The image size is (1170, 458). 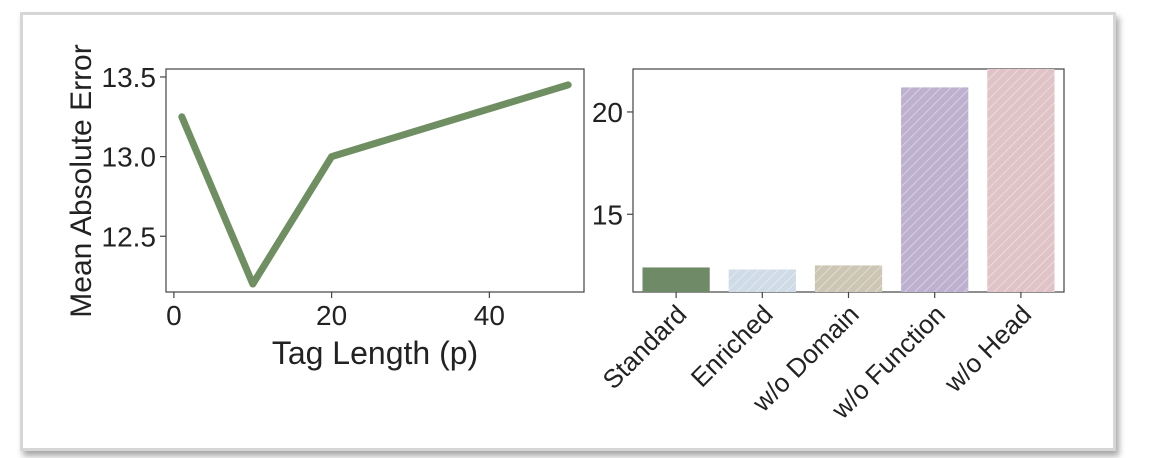 What do you see at coordinates (129, 236) in the screenshot?
I see `y-tick-label: 12.5` at bounding box center [129, 236].